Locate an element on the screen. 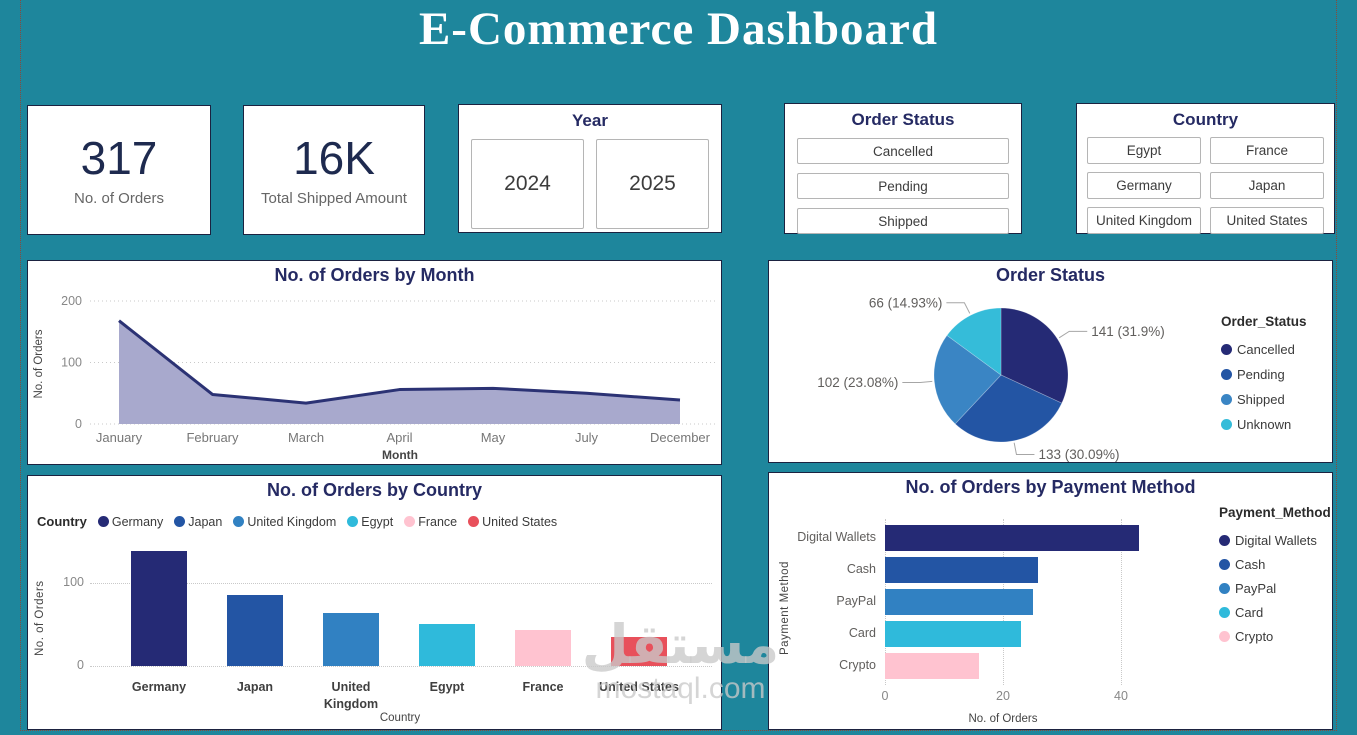  month-tick-april: April is located at coordinates (399, 437).